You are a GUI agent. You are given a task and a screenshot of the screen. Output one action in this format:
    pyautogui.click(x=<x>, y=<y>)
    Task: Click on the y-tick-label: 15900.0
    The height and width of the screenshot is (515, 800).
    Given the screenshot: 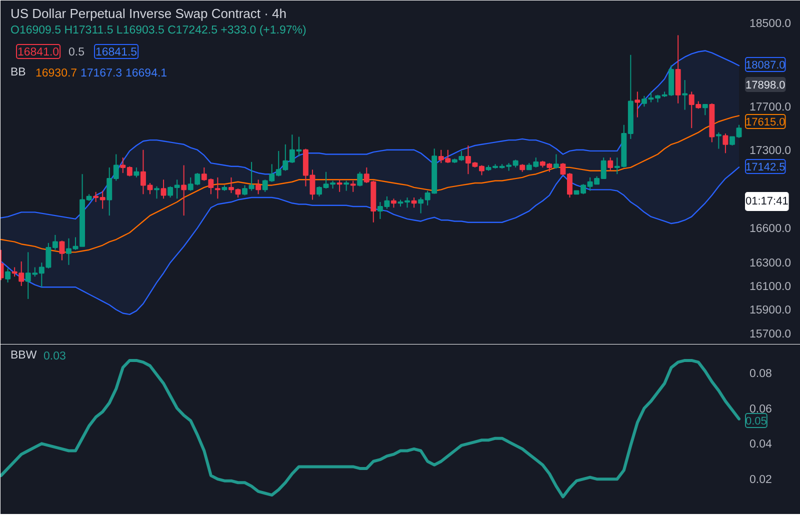 What is the action you would take?
    pyautogui.click(x=771, y=310)
    